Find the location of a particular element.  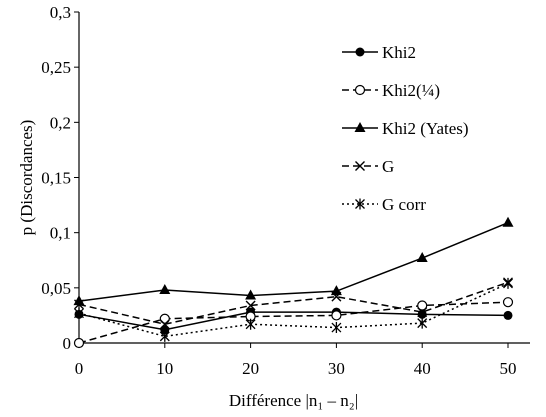

y-tick-label: 0,2 is located at coordinates (60, 122).